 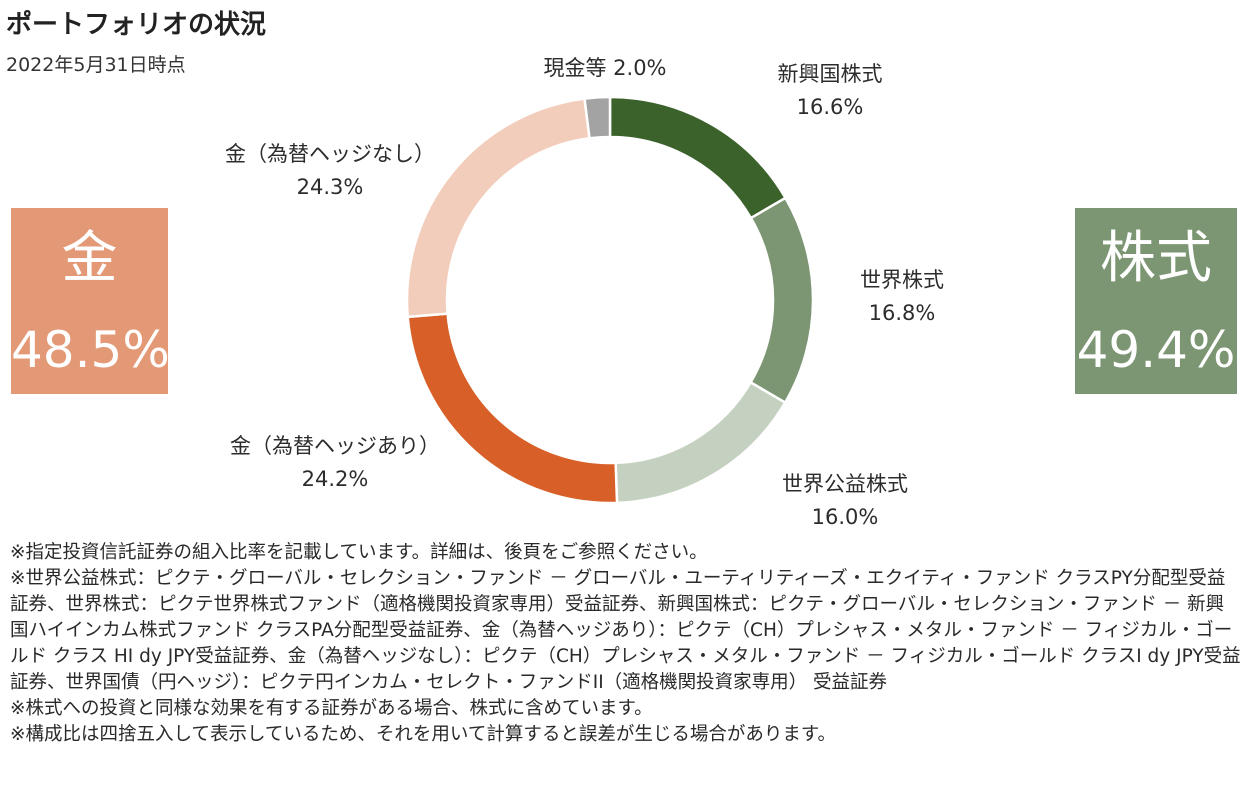 What do you see at coordinates (575, 68) in the screenshot?
I see `slice-name: 現金等` at bounding box center [575, 68].